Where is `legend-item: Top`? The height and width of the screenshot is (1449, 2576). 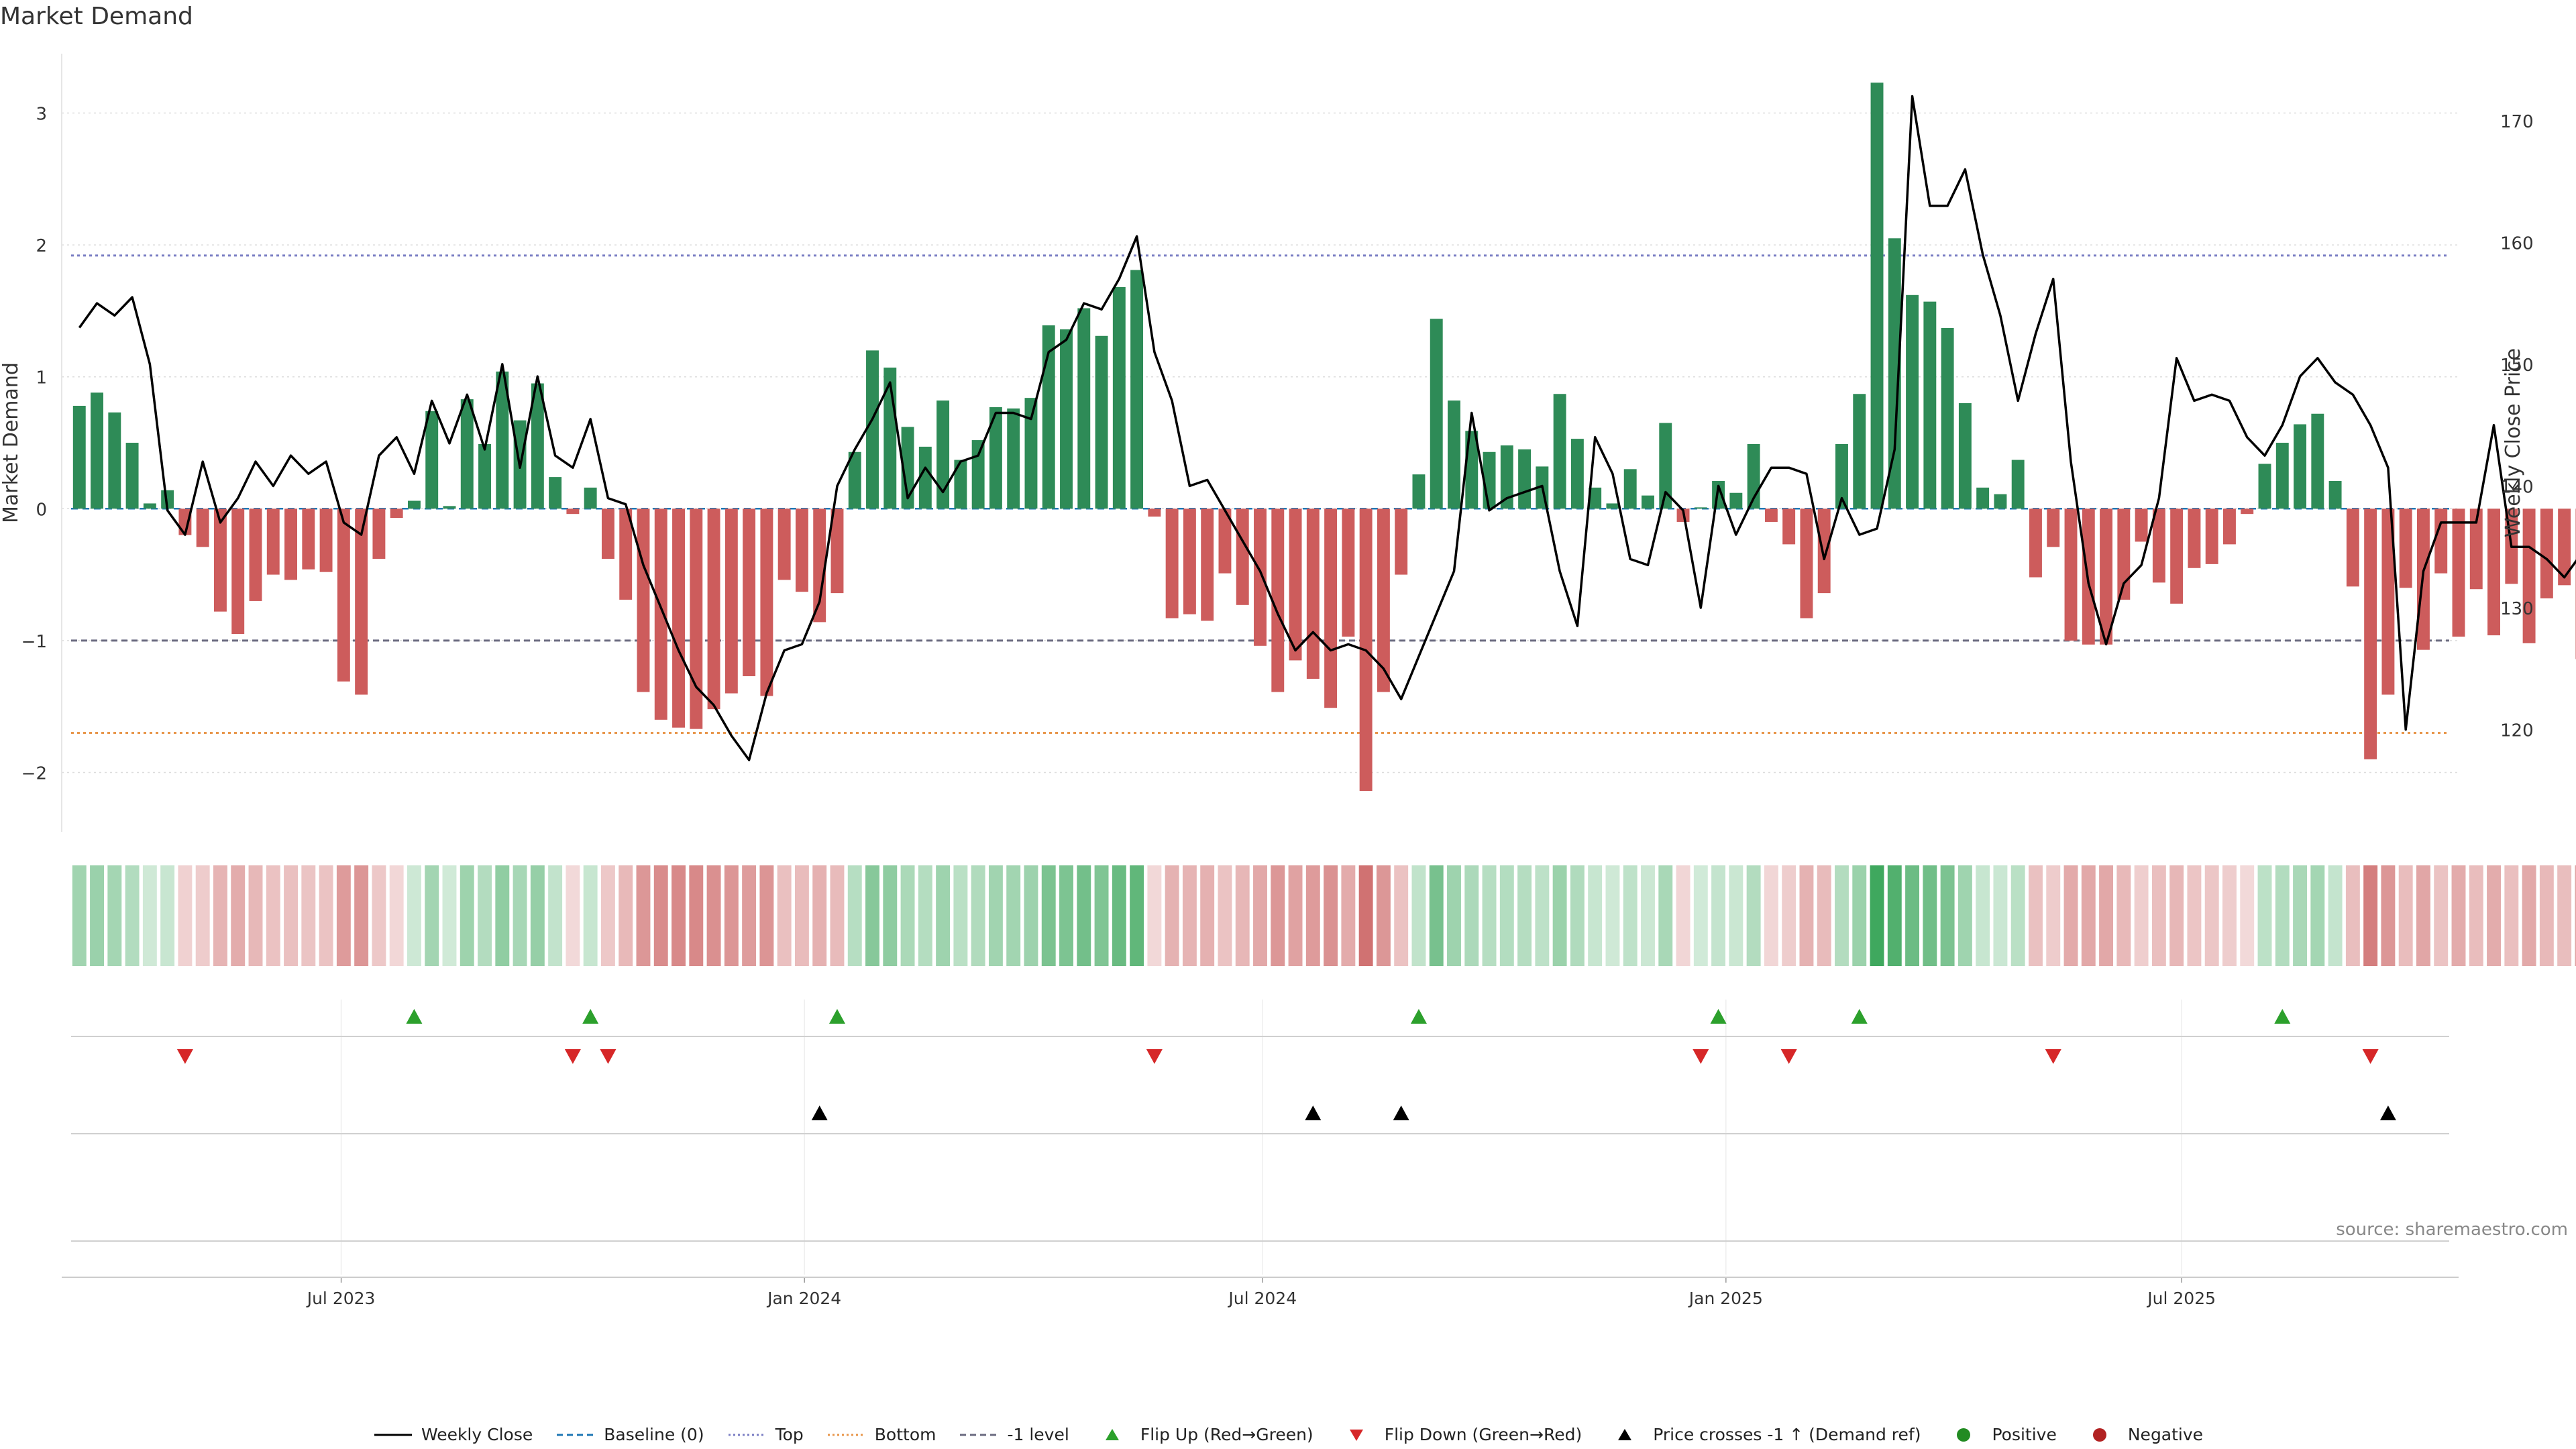 legend-item: Top is located at coordinates (765, 1434).